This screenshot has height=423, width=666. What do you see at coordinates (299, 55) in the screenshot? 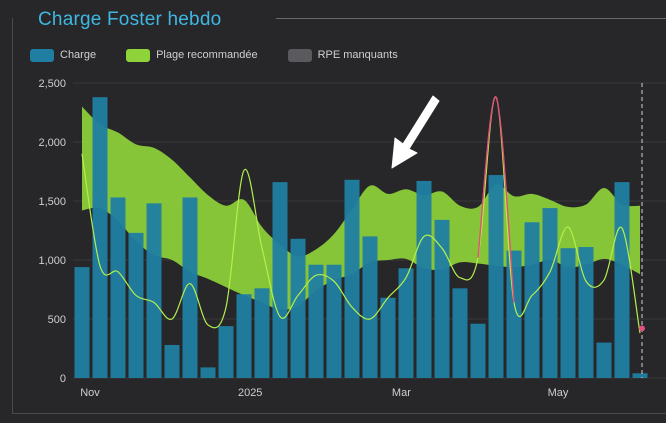
I see `legend-swatch-missing` at bounding box center [299, 55].